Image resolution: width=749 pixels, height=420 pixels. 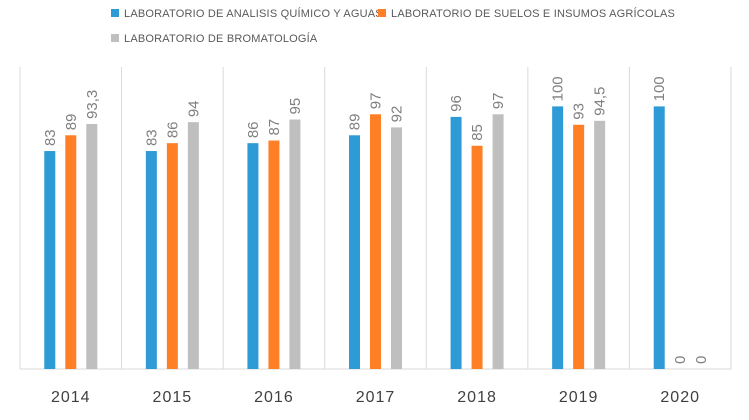 What do you see at coordinates (71, 252) in the screenshot?
I see `bar-1-2014` at bounding box center [71, 252].